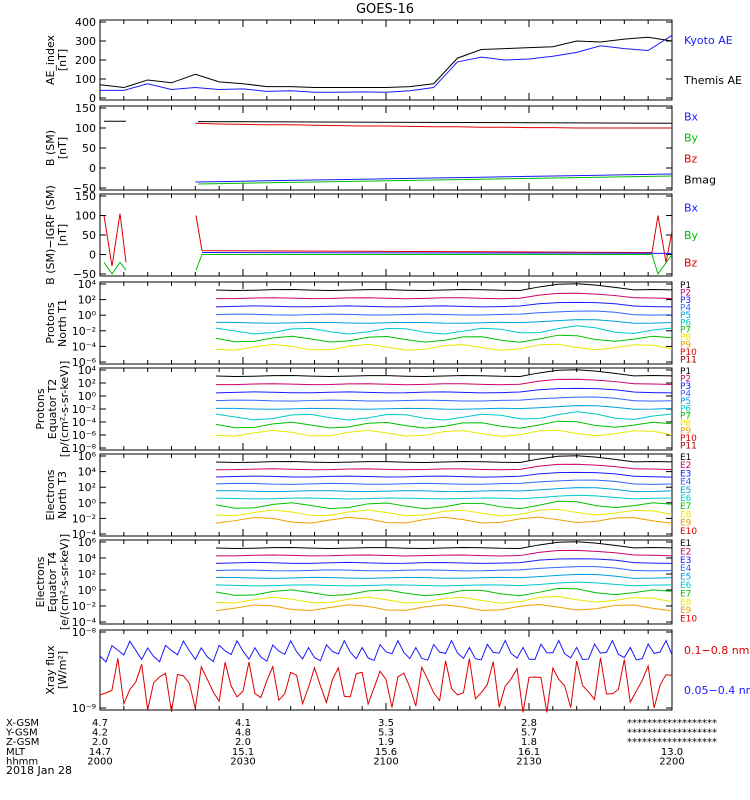 Image resolution: width=750 pixels, height=800 pixels. I want to click on bz-line, so click(433, 125).